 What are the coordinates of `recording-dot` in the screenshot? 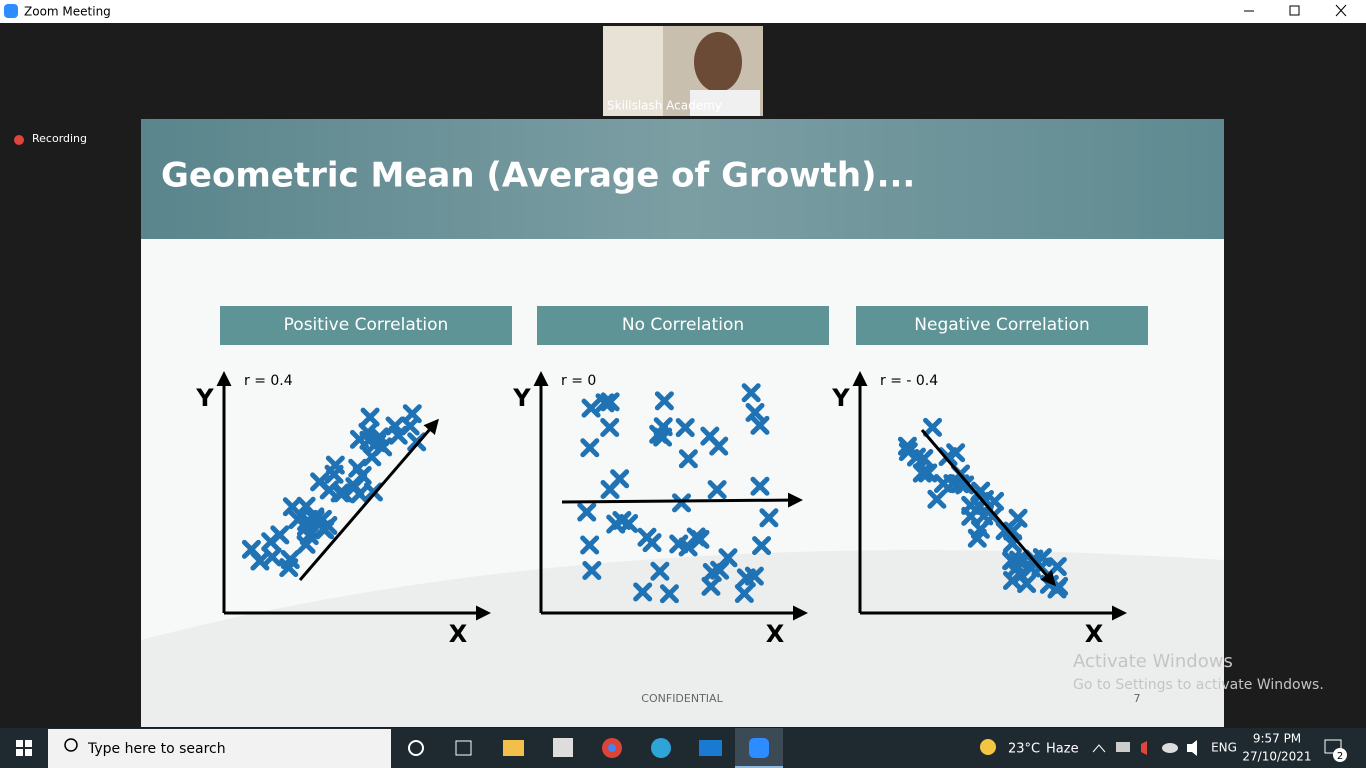 It's located at (19, 140).